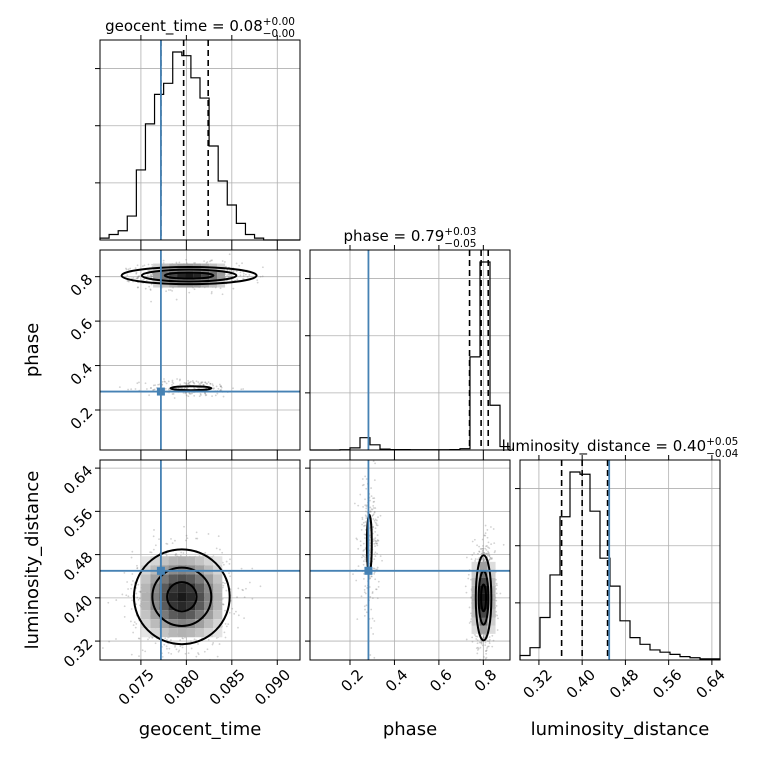 The image size is (760, 764). What do you see at coordinates (200, 729) in the screenshot?
I see `xlabel-geocent-time: geocent_time` at bounding box center [200, 729].